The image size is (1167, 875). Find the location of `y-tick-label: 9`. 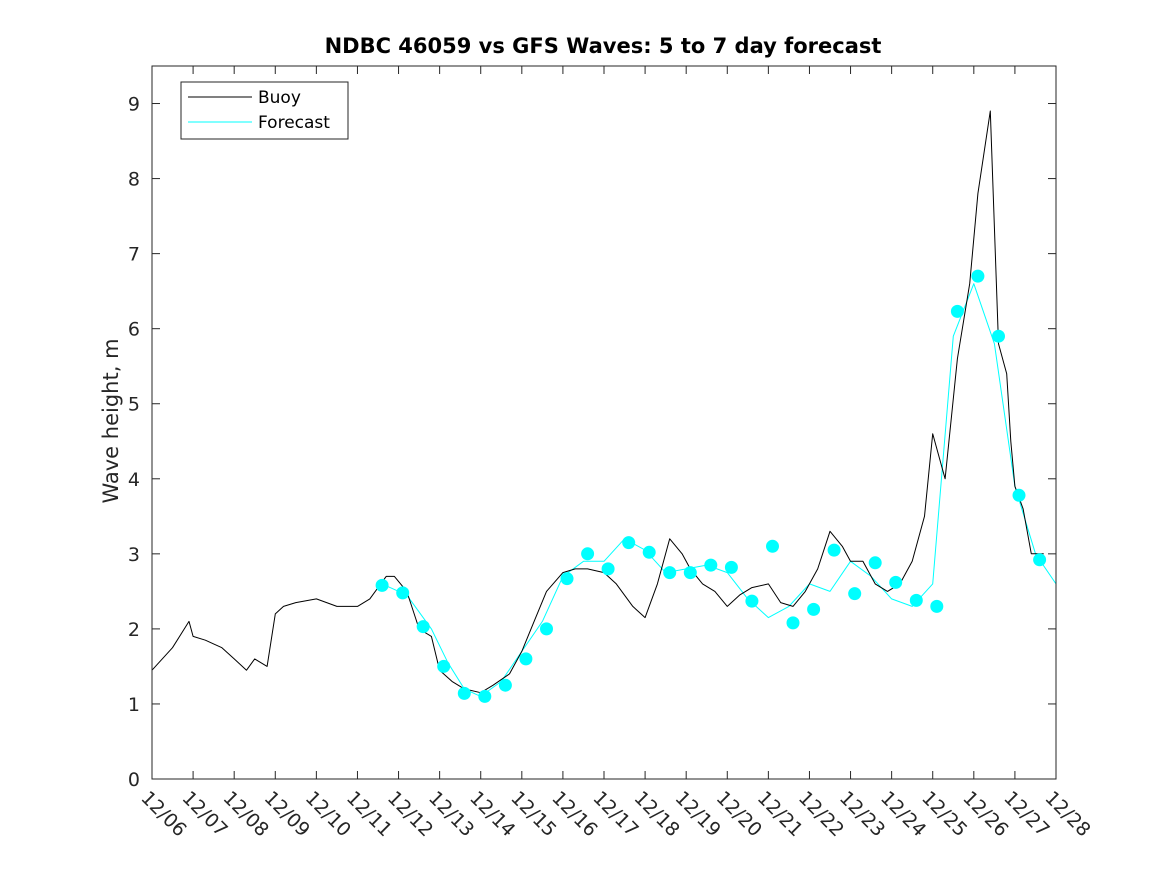

y-tick-label: 9 is located at coordinates (134, 105).